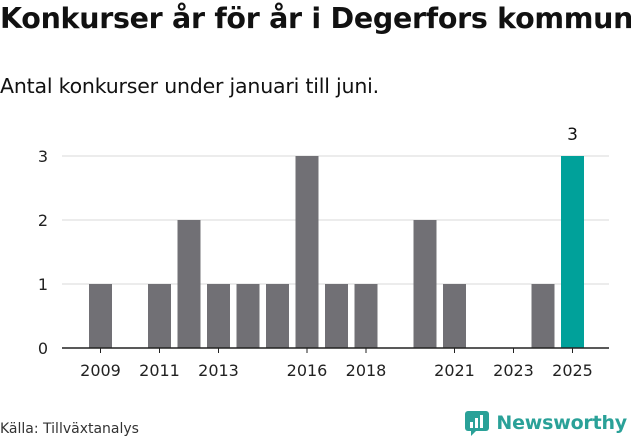 This screenshot has width=631, height=439. What do you see at coordinates (100, 370) in the screenshot?
I see `x-tick-label: 2009` at bounding box center [100, 370].